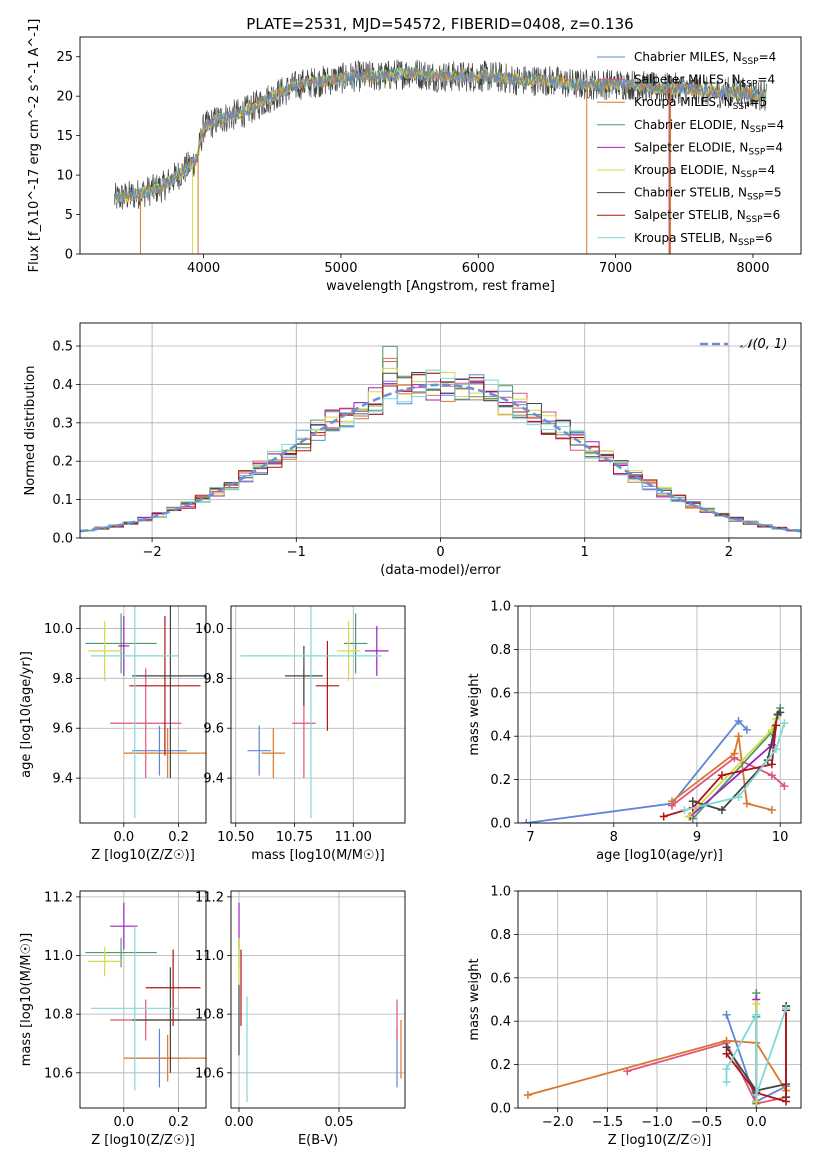  Describe the element at coordinates (440, 458) in the screenshot. I see `normal-curve` at that location.